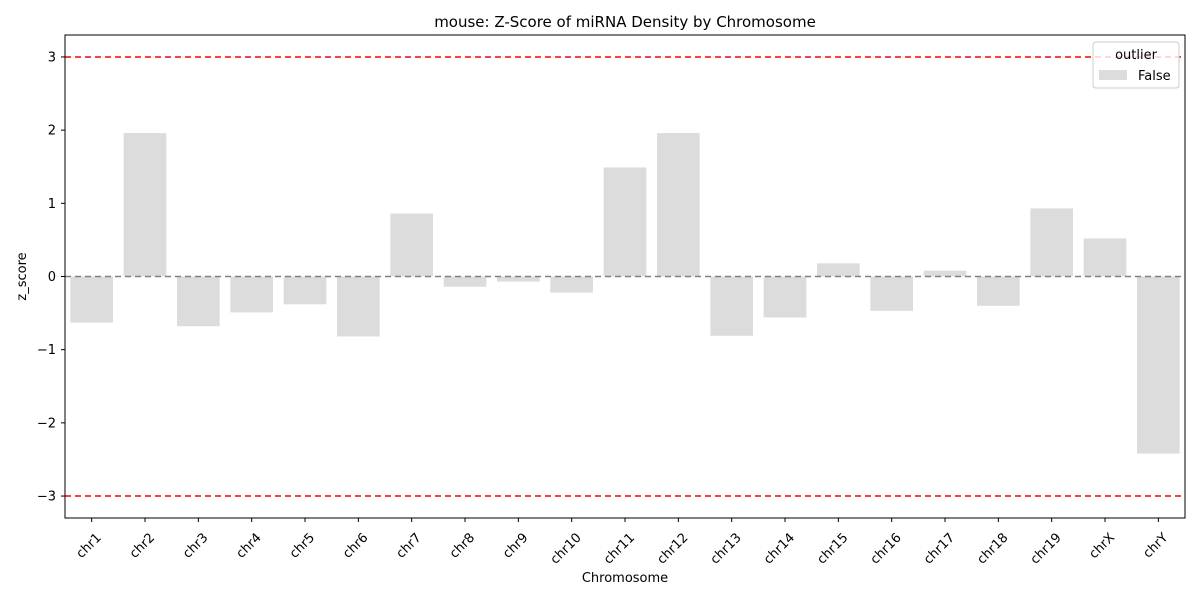  What do you see at coordinates (91, 299) in the screenshot?
I see `bar-chr1` at bounding box center [91, 299].